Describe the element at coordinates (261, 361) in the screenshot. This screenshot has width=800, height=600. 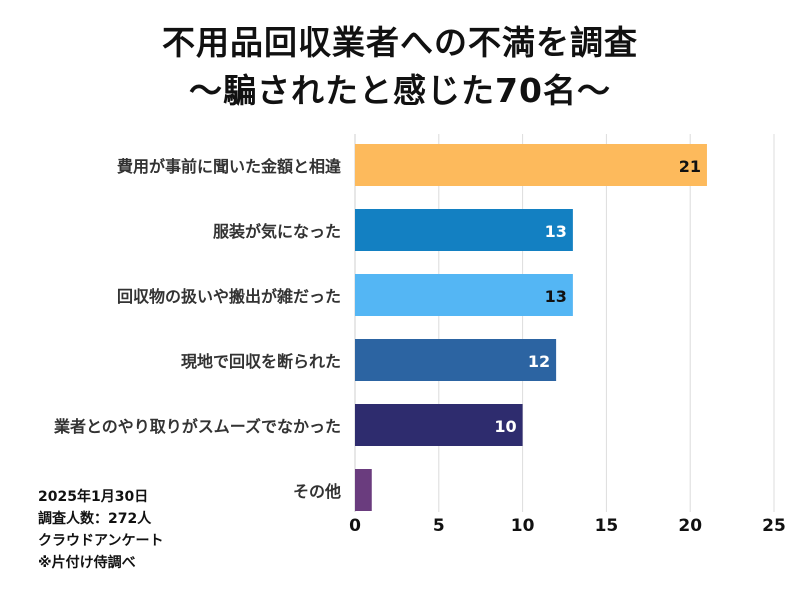
I see `category-label-3: 現地で回収を断られた` at that location.